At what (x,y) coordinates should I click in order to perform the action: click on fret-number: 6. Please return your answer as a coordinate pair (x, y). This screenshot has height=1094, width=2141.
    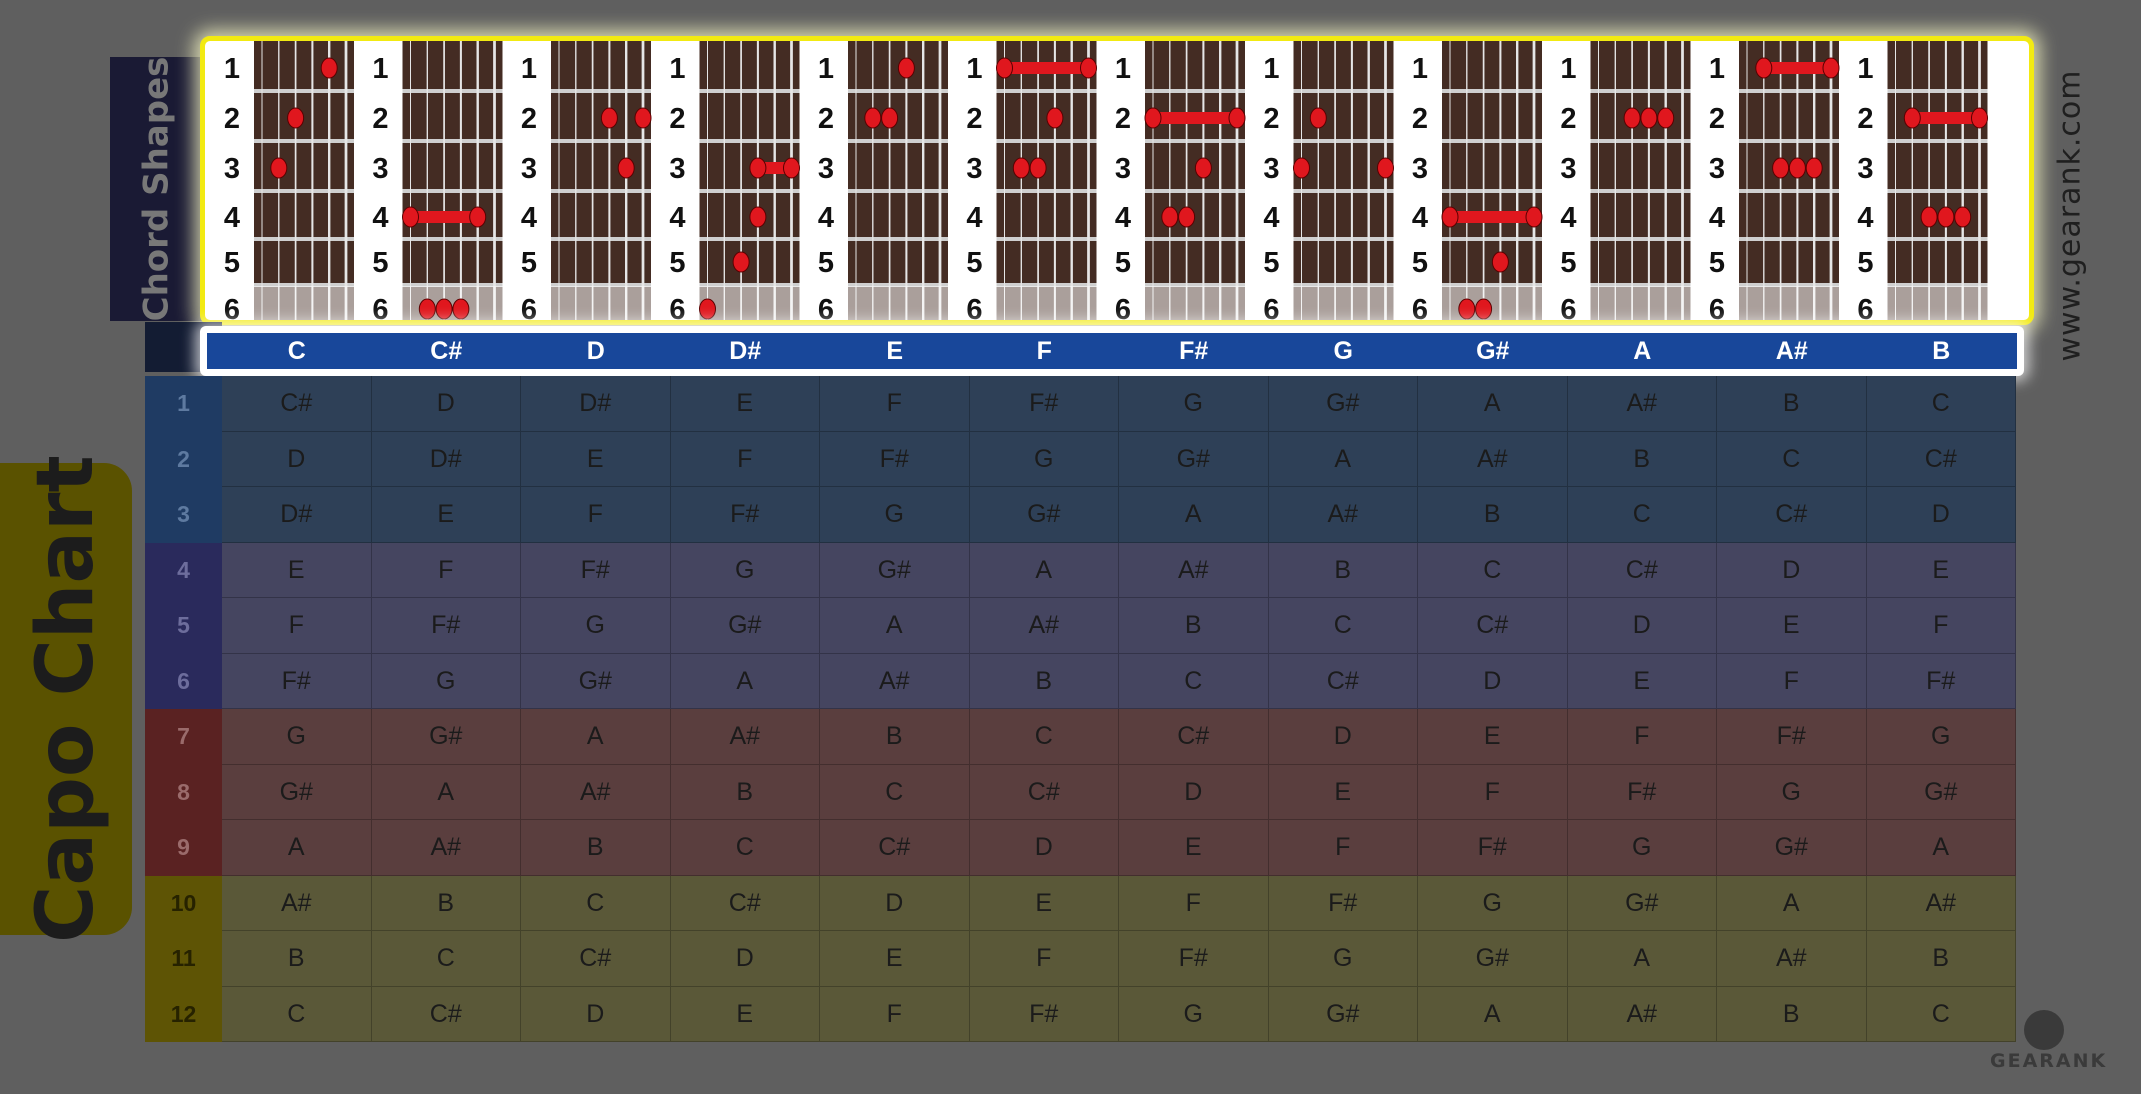
    Looking at the image, I should click on (1865, 307).